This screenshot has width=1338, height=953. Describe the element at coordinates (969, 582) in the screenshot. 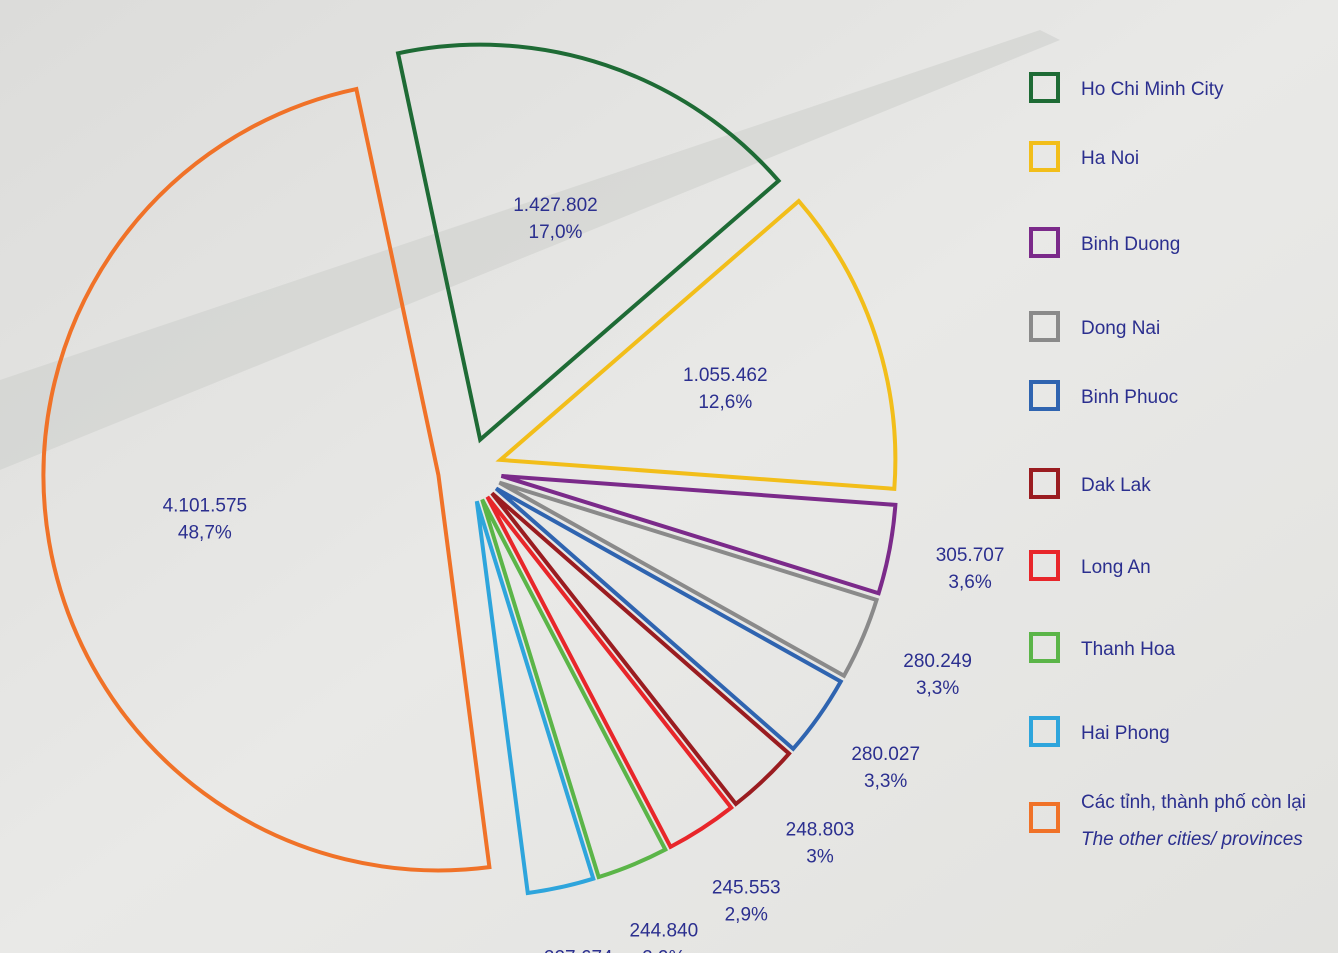

I see `percent-label: 3,6%` at that location.